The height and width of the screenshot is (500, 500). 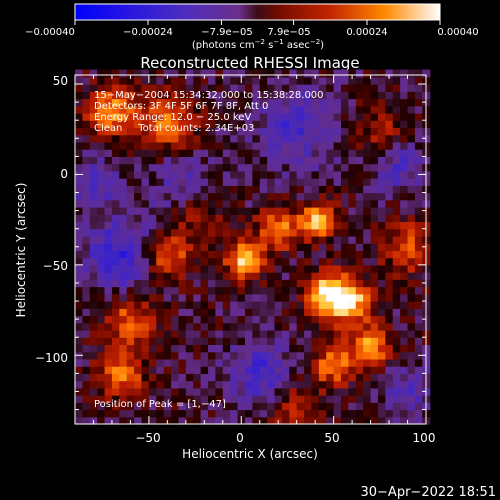 What do you see at coordinates (250, 454) in the screenshot?
I see `x-axis-label: Heliocentric X (arcsec)` at bounding box center [250, 454].